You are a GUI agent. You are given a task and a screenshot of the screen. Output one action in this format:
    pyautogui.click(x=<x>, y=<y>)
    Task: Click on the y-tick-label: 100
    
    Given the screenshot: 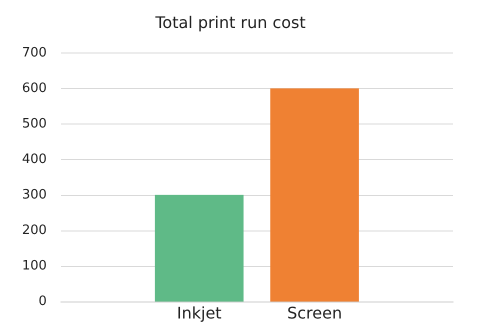 What is the action you would take?
    pyautogui.click(x=34, y=266)
    